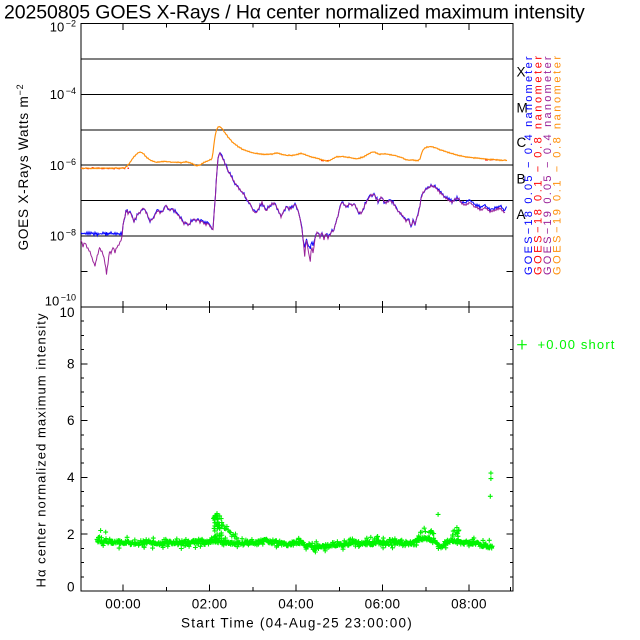  Describe the element at coordinates (71, 363) in the screenshot. I see `svg-text: 8` at that location.